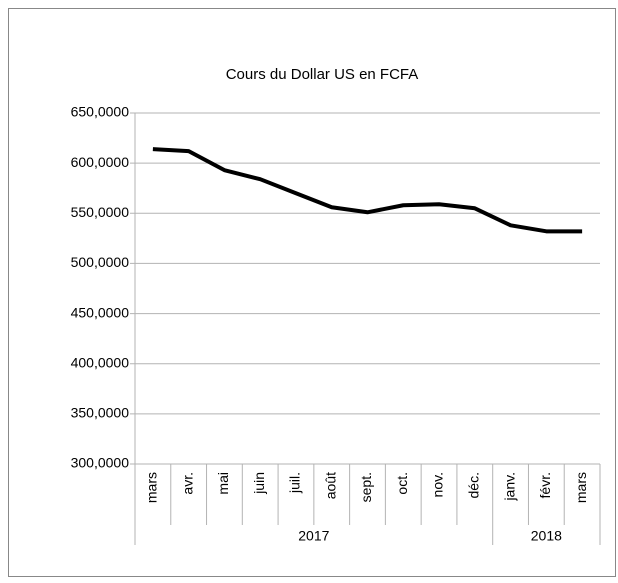  I want to click on x-tick-label: juil., so click(295, 483).